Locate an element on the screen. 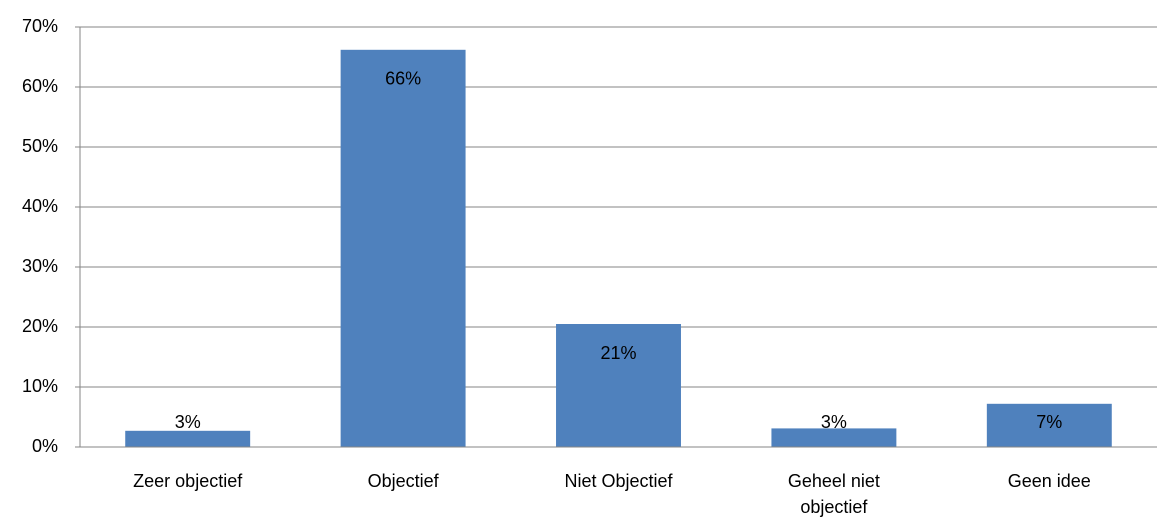 This screenshot has height=527, width=1159. y-tick-label: 60% is located at coordinates (40, 86).